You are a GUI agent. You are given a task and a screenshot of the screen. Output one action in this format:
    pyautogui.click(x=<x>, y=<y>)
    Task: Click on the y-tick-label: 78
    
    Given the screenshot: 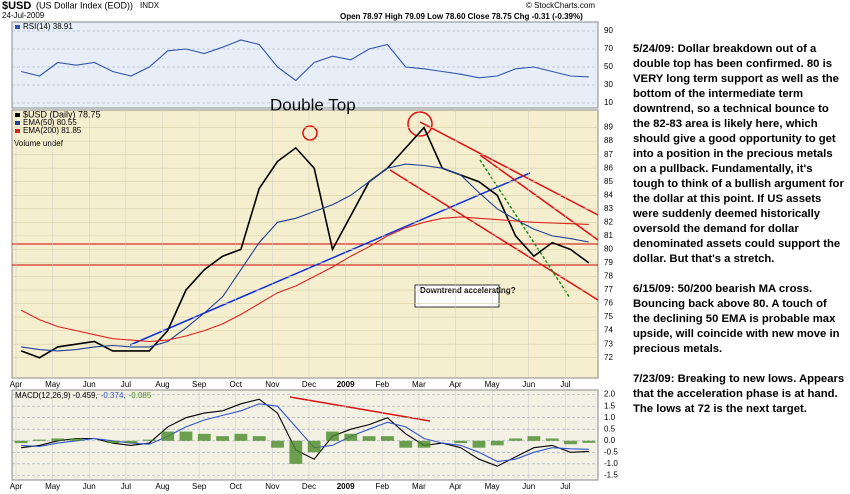 What is the action you would take?
    pyautogui.click(x=608, y=276)
    